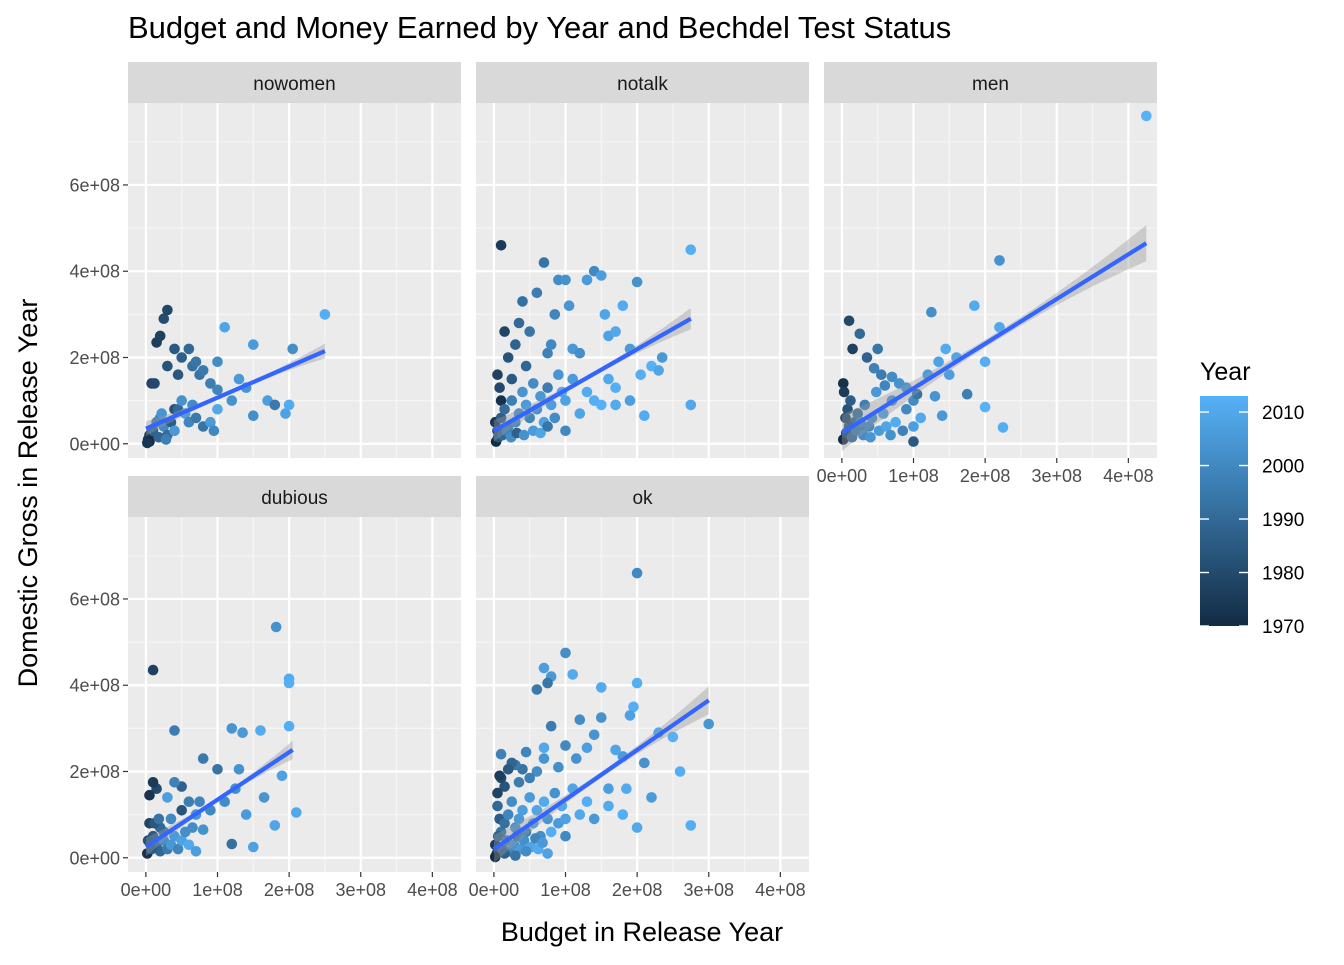 The width and height of the screenshot is (1344, 965). I want to click on x-tick-label: 0e+00, so click(146, 890).